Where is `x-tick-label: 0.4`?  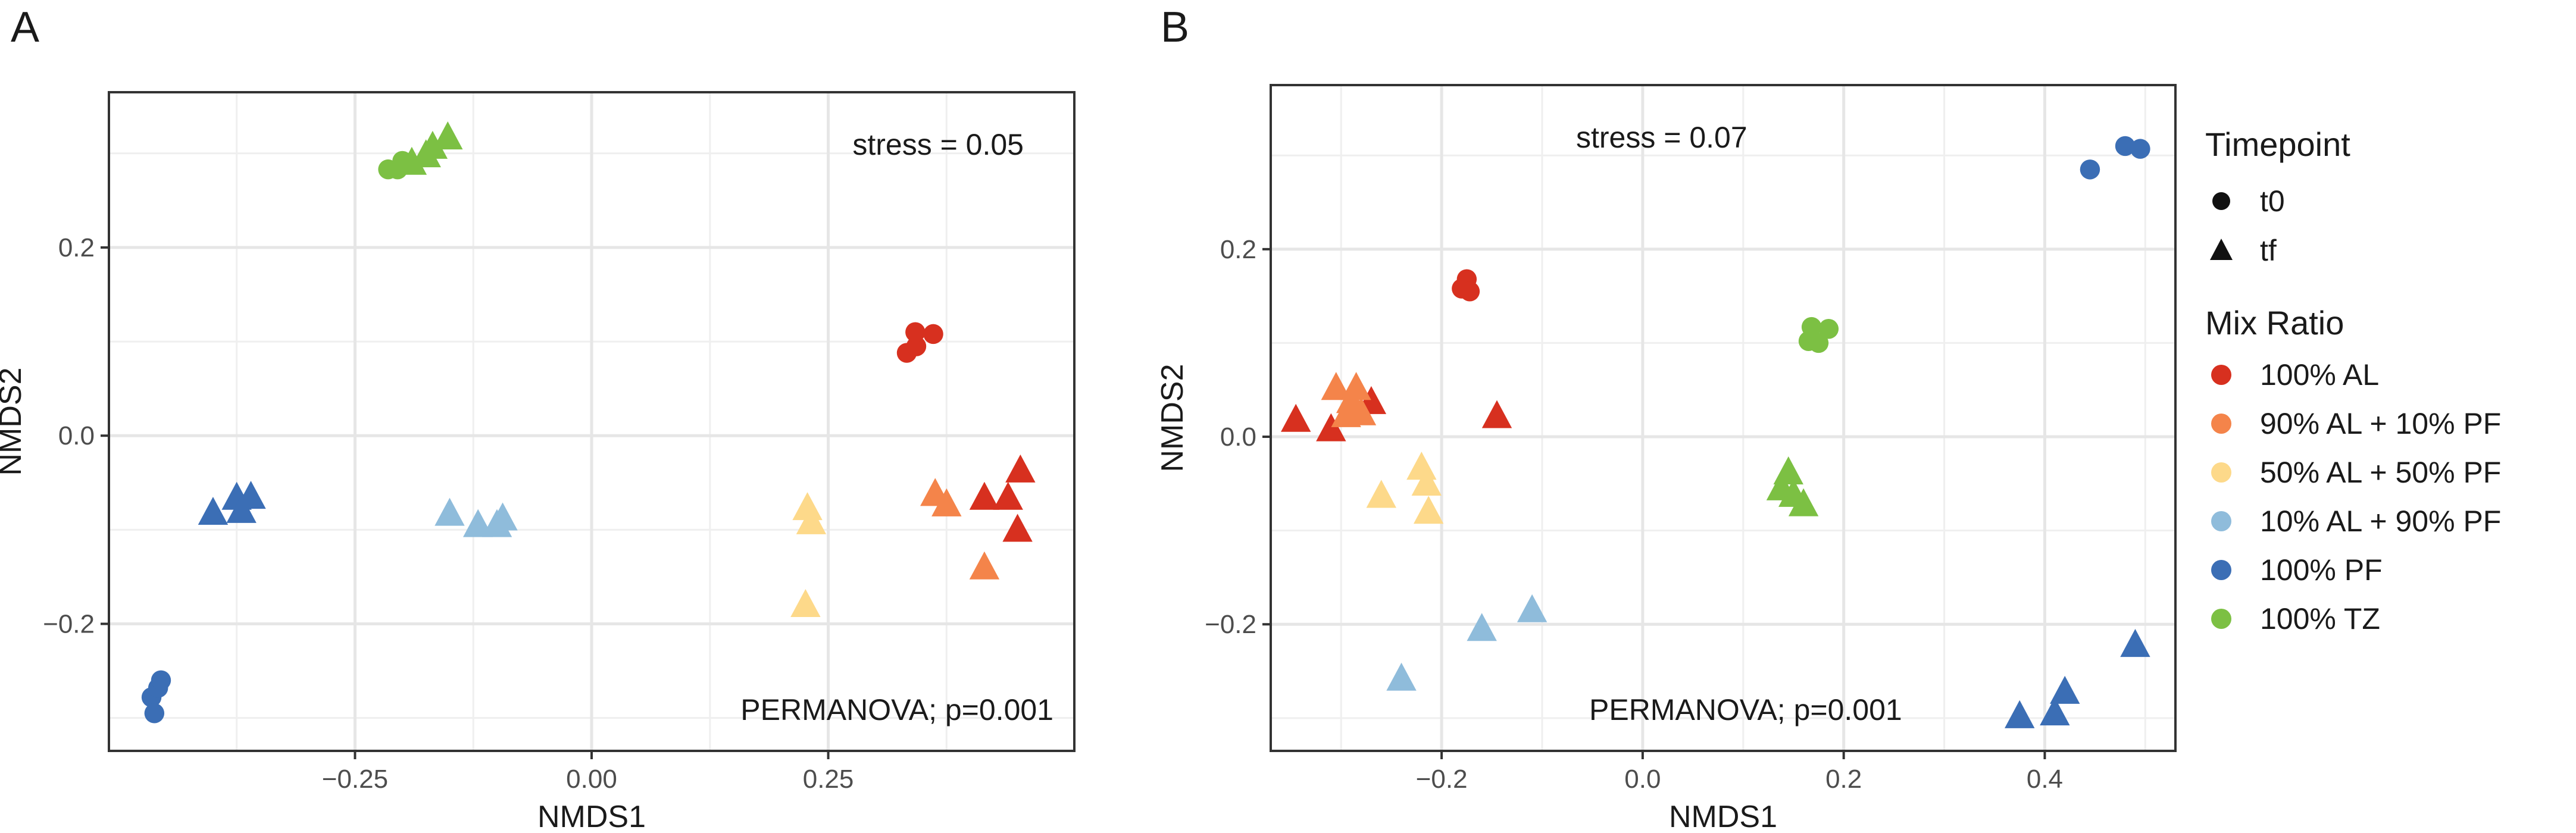
x-tick-label: 0.4 is located at coordinates (2045, 779).